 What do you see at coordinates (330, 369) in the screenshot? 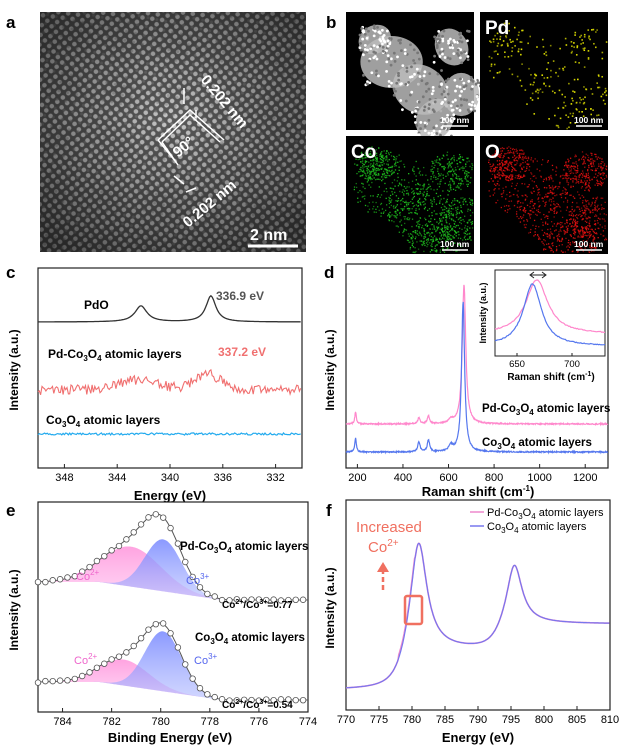
I see `ylabel-d: Intensity (a.u.)` at bounding box center [330, 369].